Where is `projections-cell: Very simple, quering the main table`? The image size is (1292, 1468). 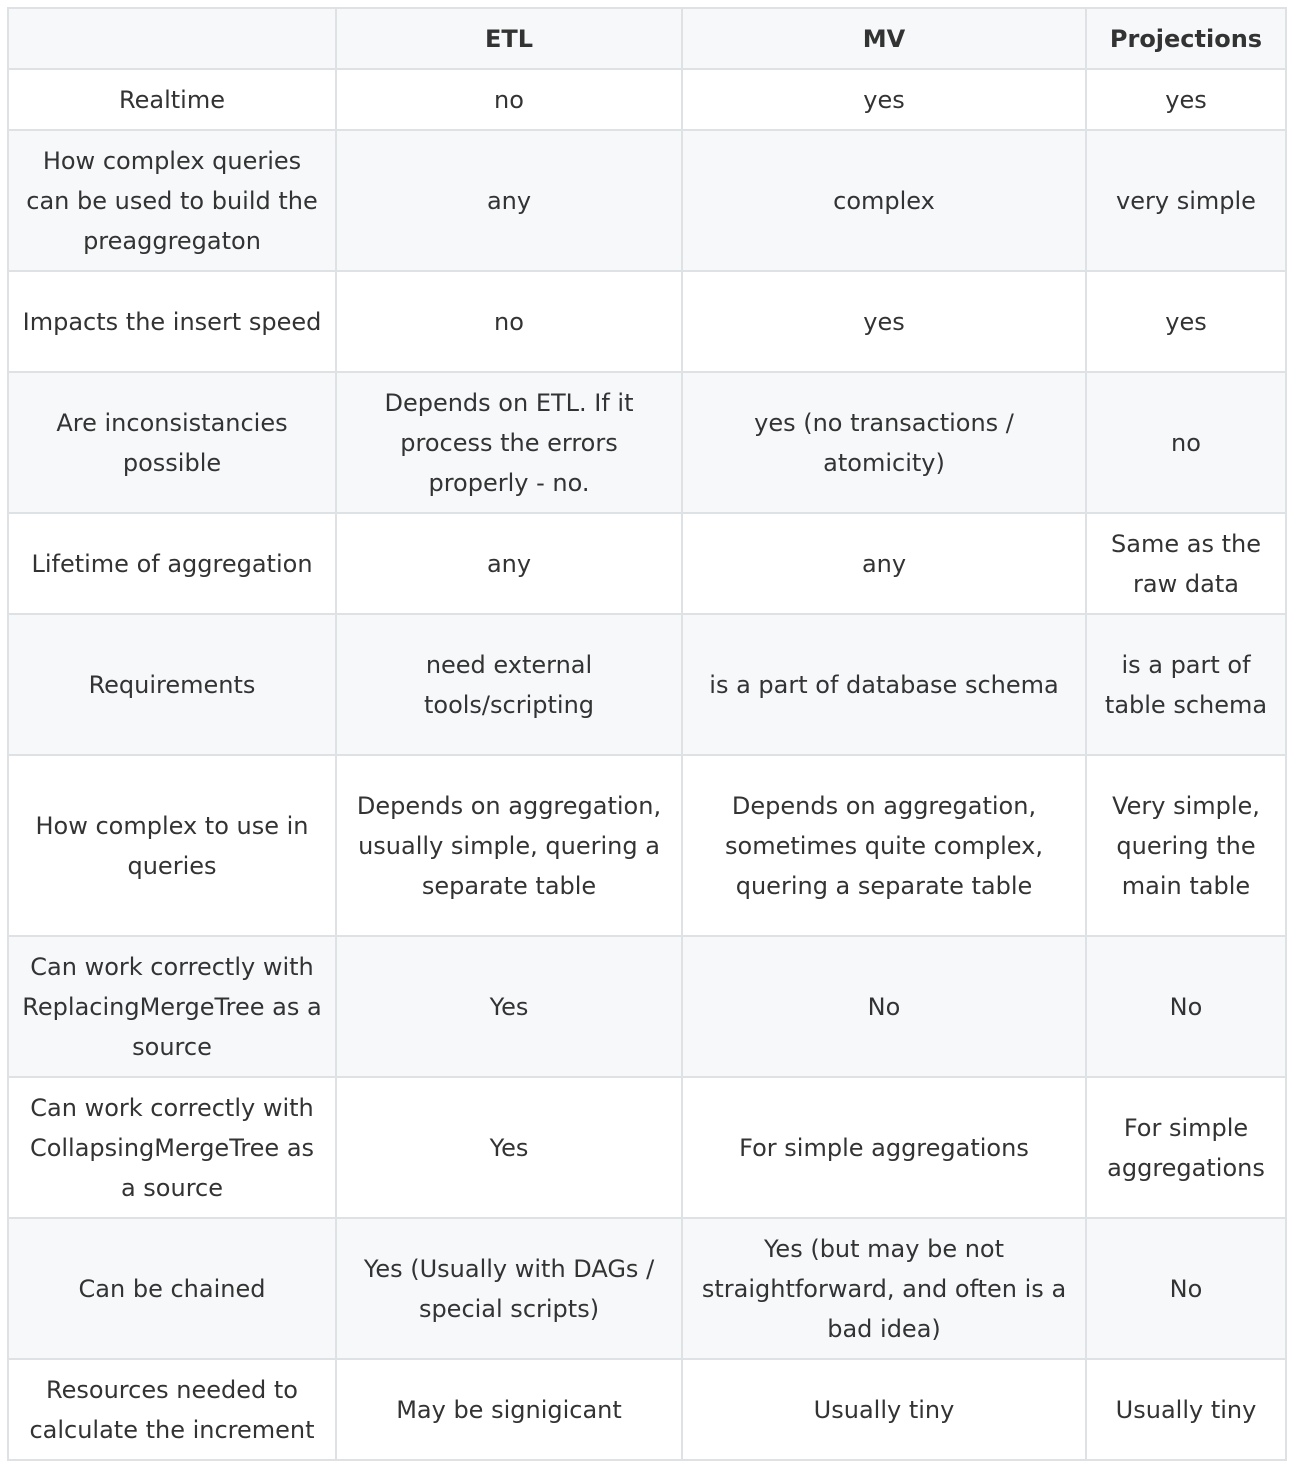
projections-cell: Very simple, quering the main table is located at coordinates (1186, 845).